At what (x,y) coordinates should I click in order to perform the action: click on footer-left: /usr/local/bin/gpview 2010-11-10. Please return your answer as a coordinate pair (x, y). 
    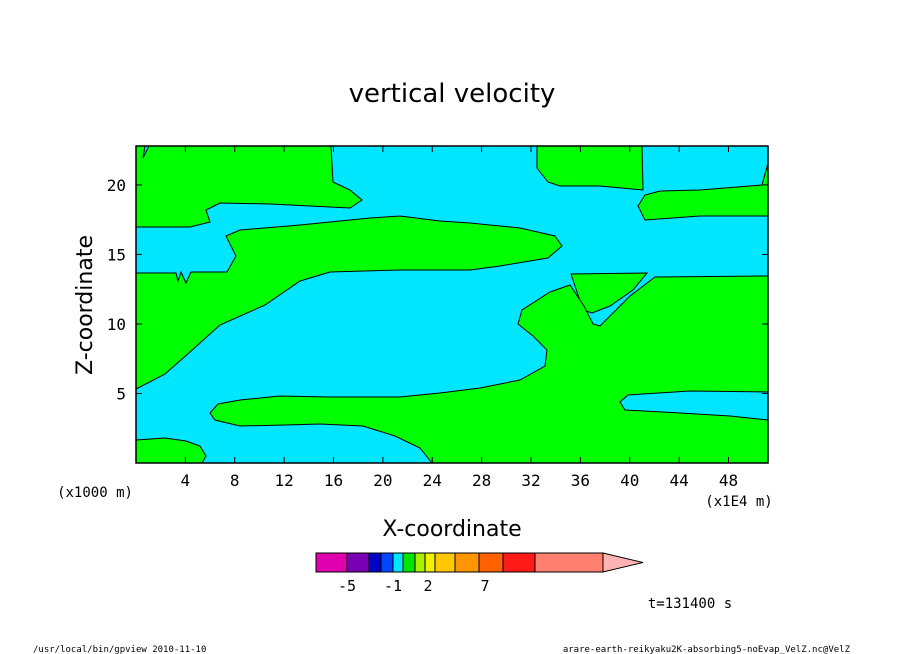
    Looking at the image, I should click on (119, 649).